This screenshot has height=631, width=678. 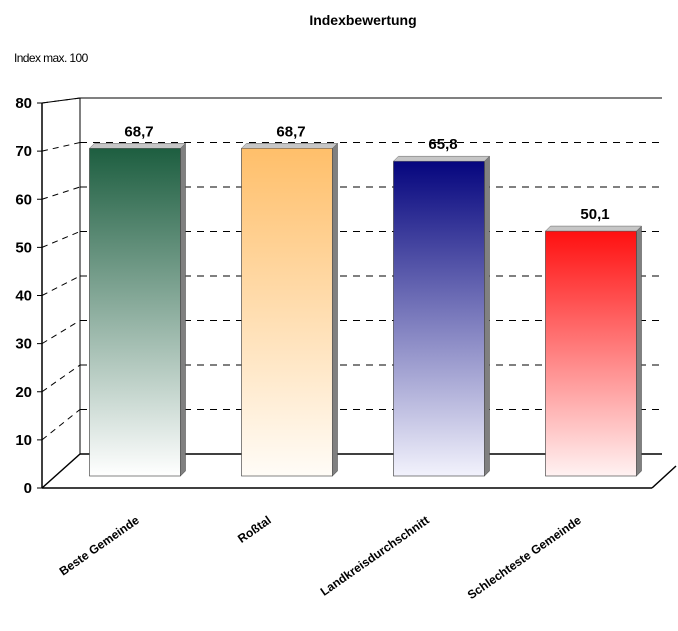 What do you see at coordinates (362, 20) in the screenshot?
I see `chart-title: Indexbewertung` at bounding box center [362, 20].